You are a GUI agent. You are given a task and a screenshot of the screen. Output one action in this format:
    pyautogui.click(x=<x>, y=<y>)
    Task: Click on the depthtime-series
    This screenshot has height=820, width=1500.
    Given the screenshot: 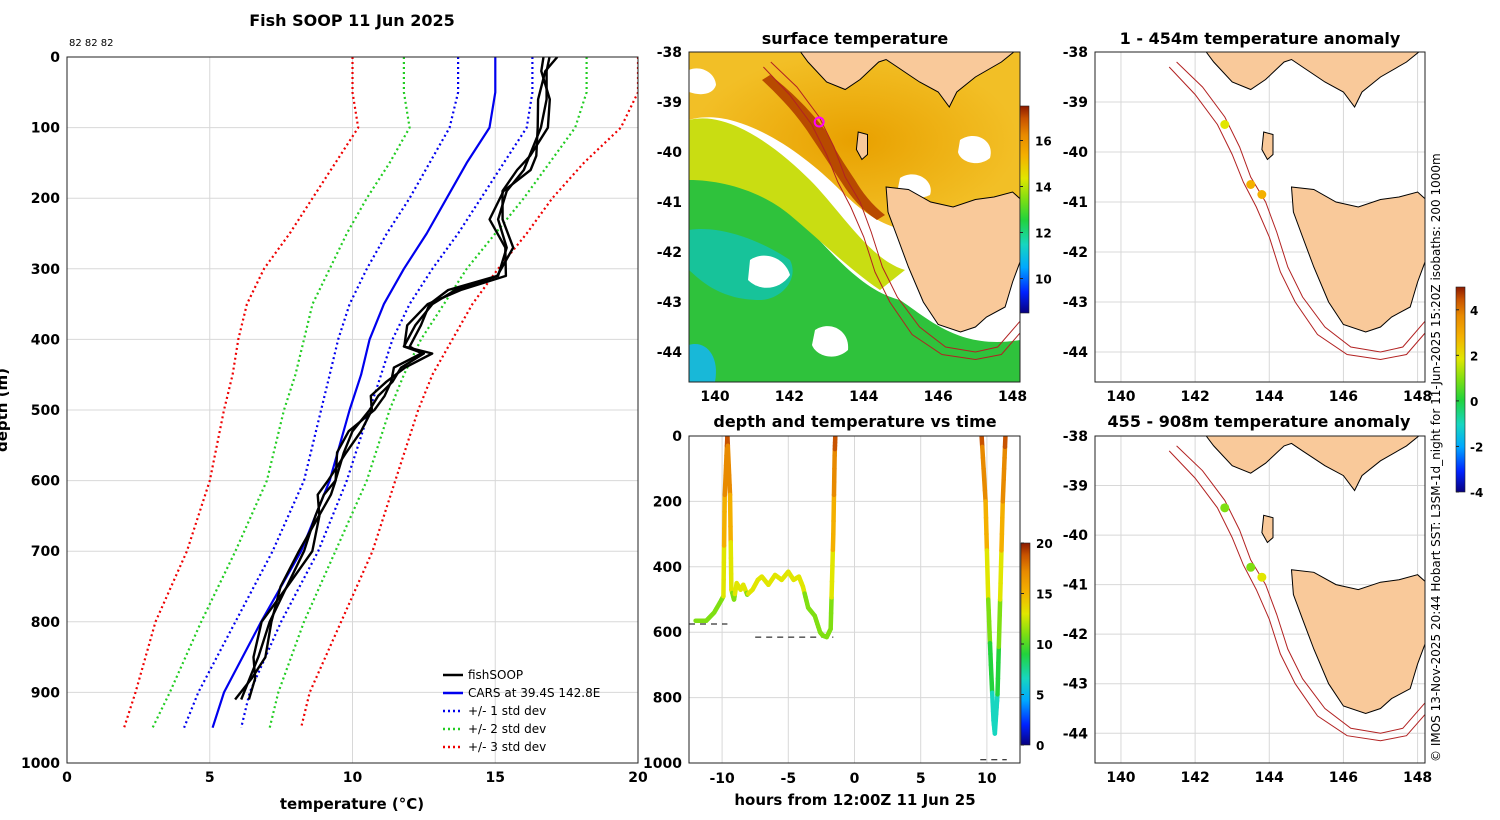 What is the action you would take?
    pyautogui.click(x=848, y=598)
    